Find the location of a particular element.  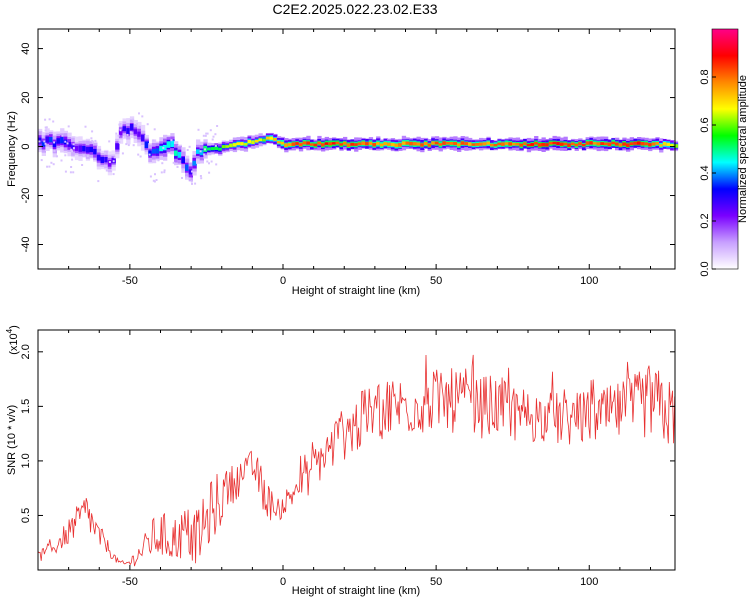

x-tick-label: -50 is located at coordinates (130, 582).